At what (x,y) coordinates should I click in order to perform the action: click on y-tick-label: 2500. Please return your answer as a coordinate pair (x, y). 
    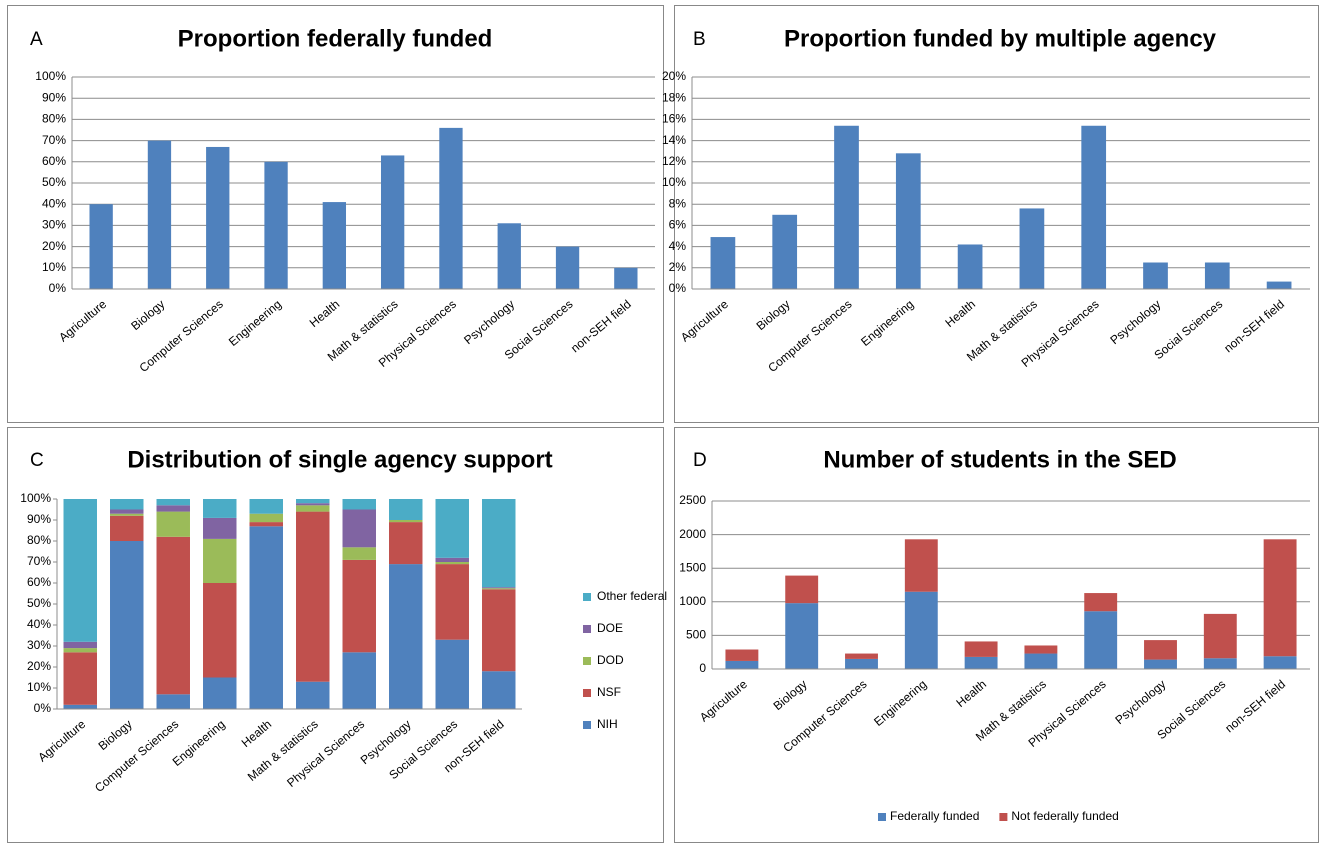
    Looking at the image, I should click on (692, 500).